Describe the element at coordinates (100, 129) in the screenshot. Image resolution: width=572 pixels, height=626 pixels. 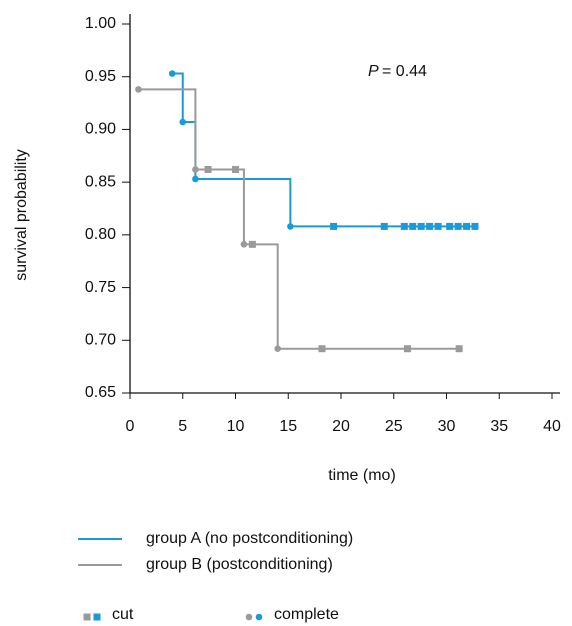
I see `y-tick-label: 0.90` at that location.